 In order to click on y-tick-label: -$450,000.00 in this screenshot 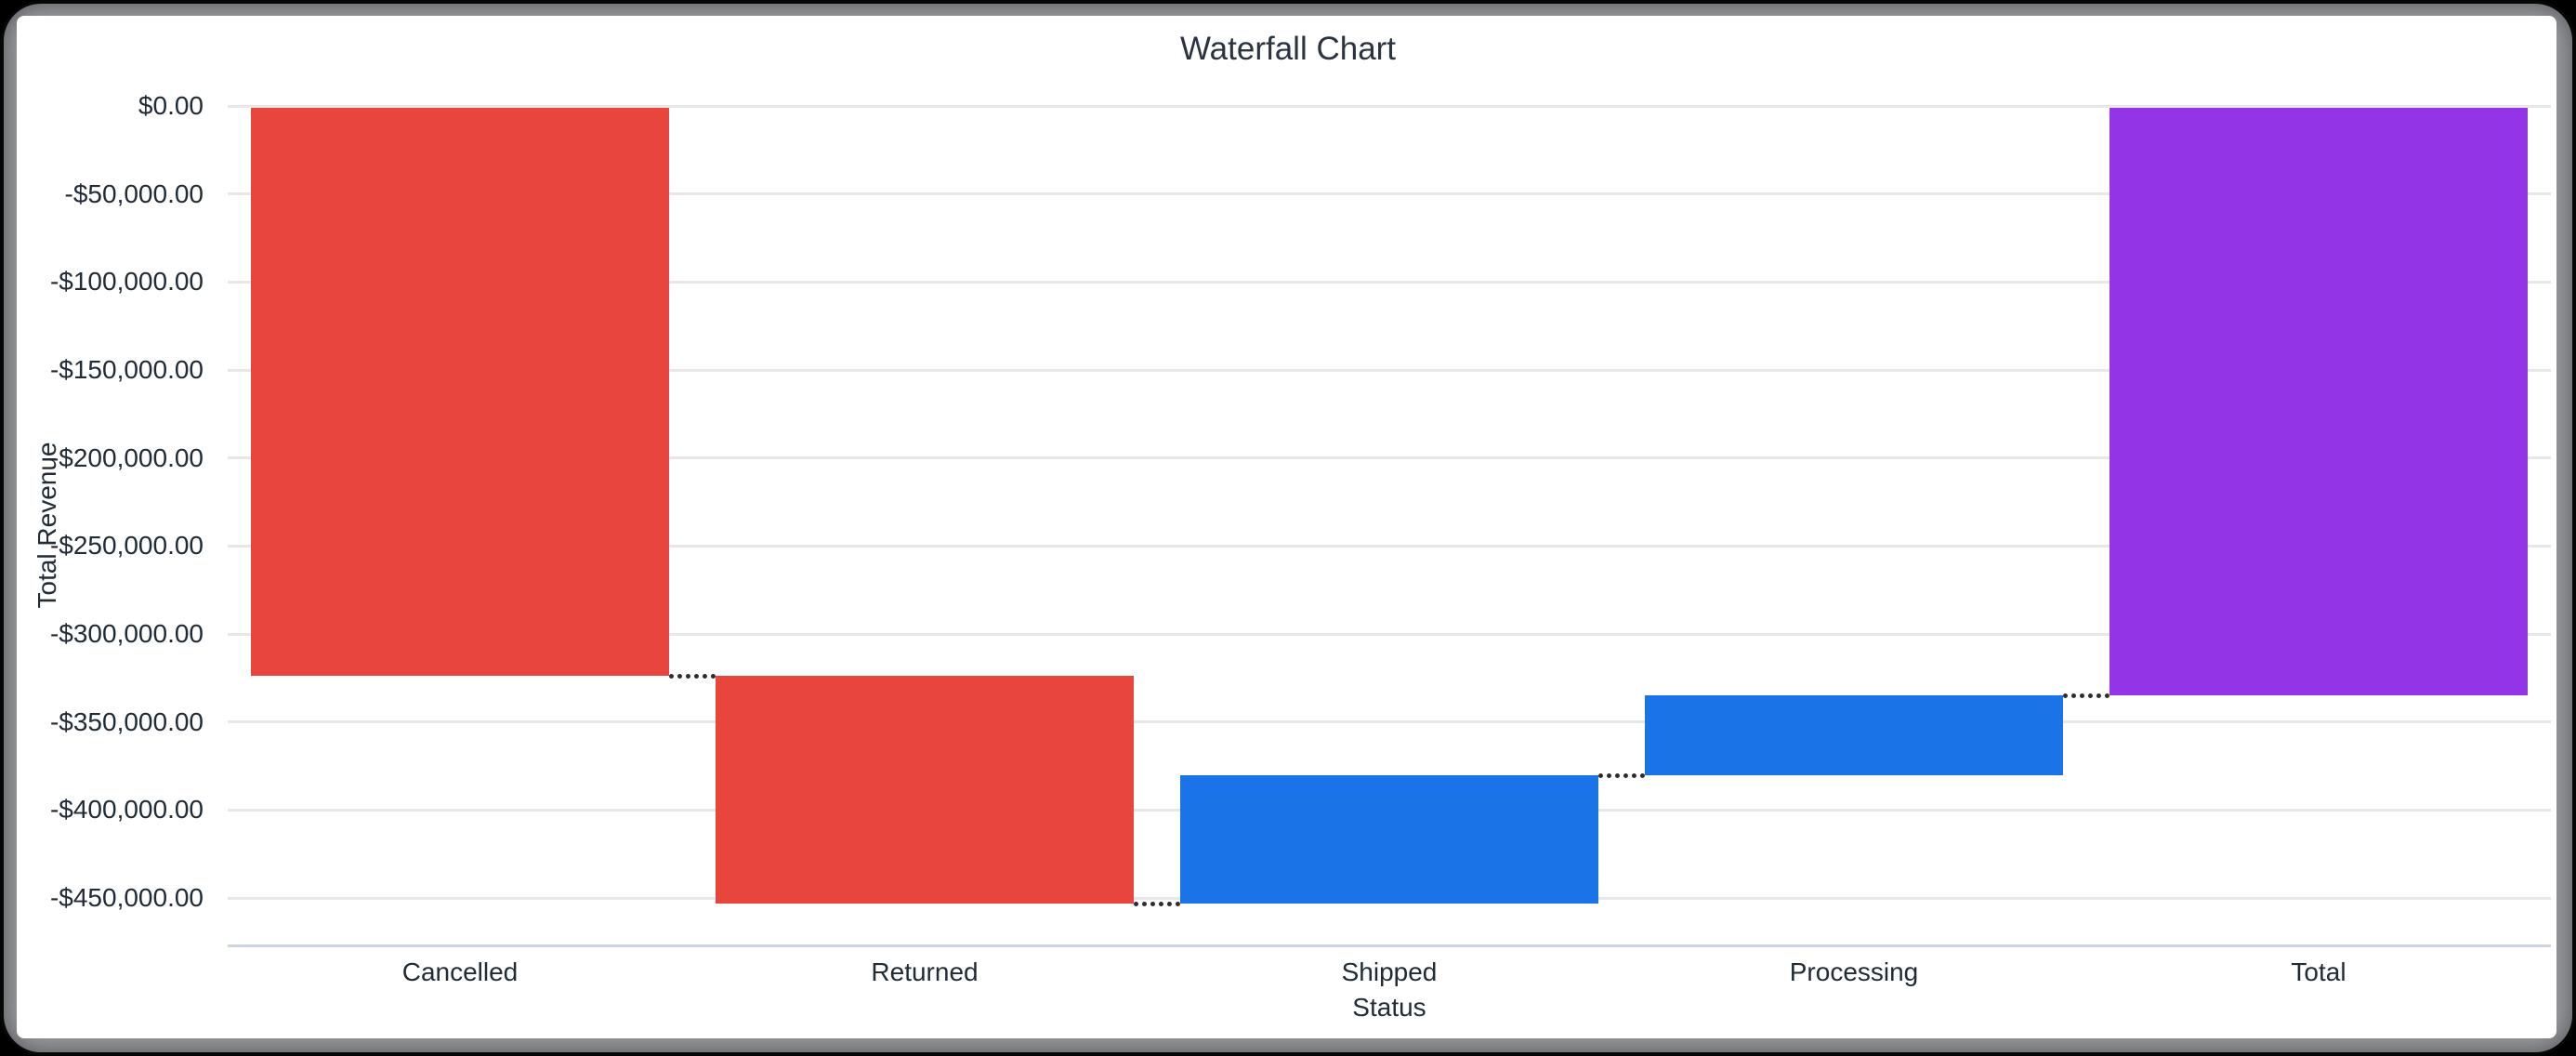, I will do `click(126, 897)`.